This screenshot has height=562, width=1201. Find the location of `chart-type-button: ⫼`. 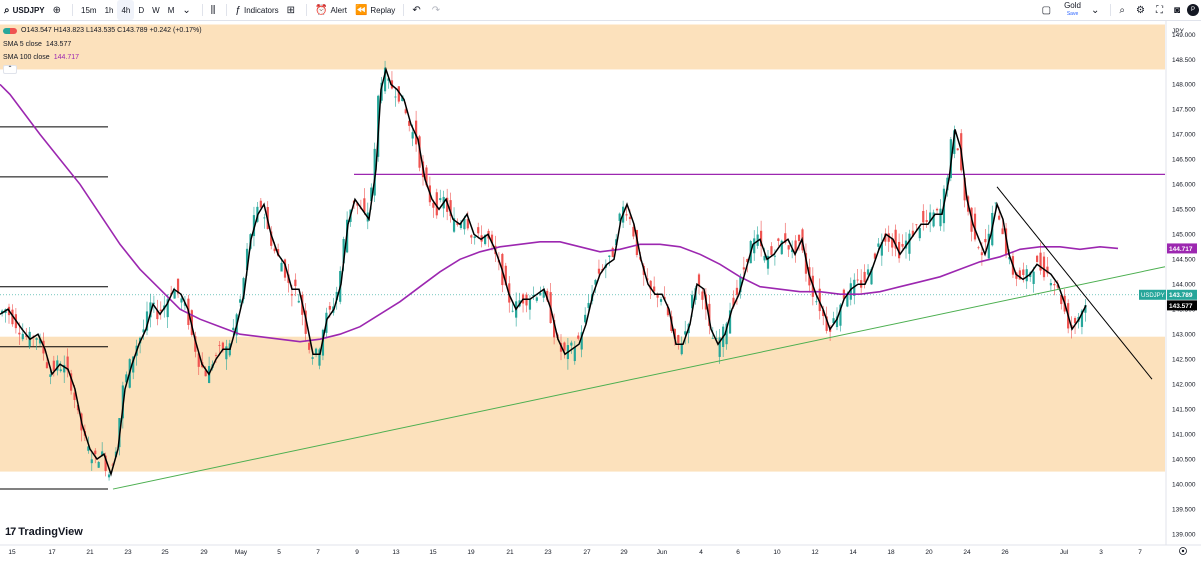

chart-type-button: ⫼ is located at coordinates (215, 10).